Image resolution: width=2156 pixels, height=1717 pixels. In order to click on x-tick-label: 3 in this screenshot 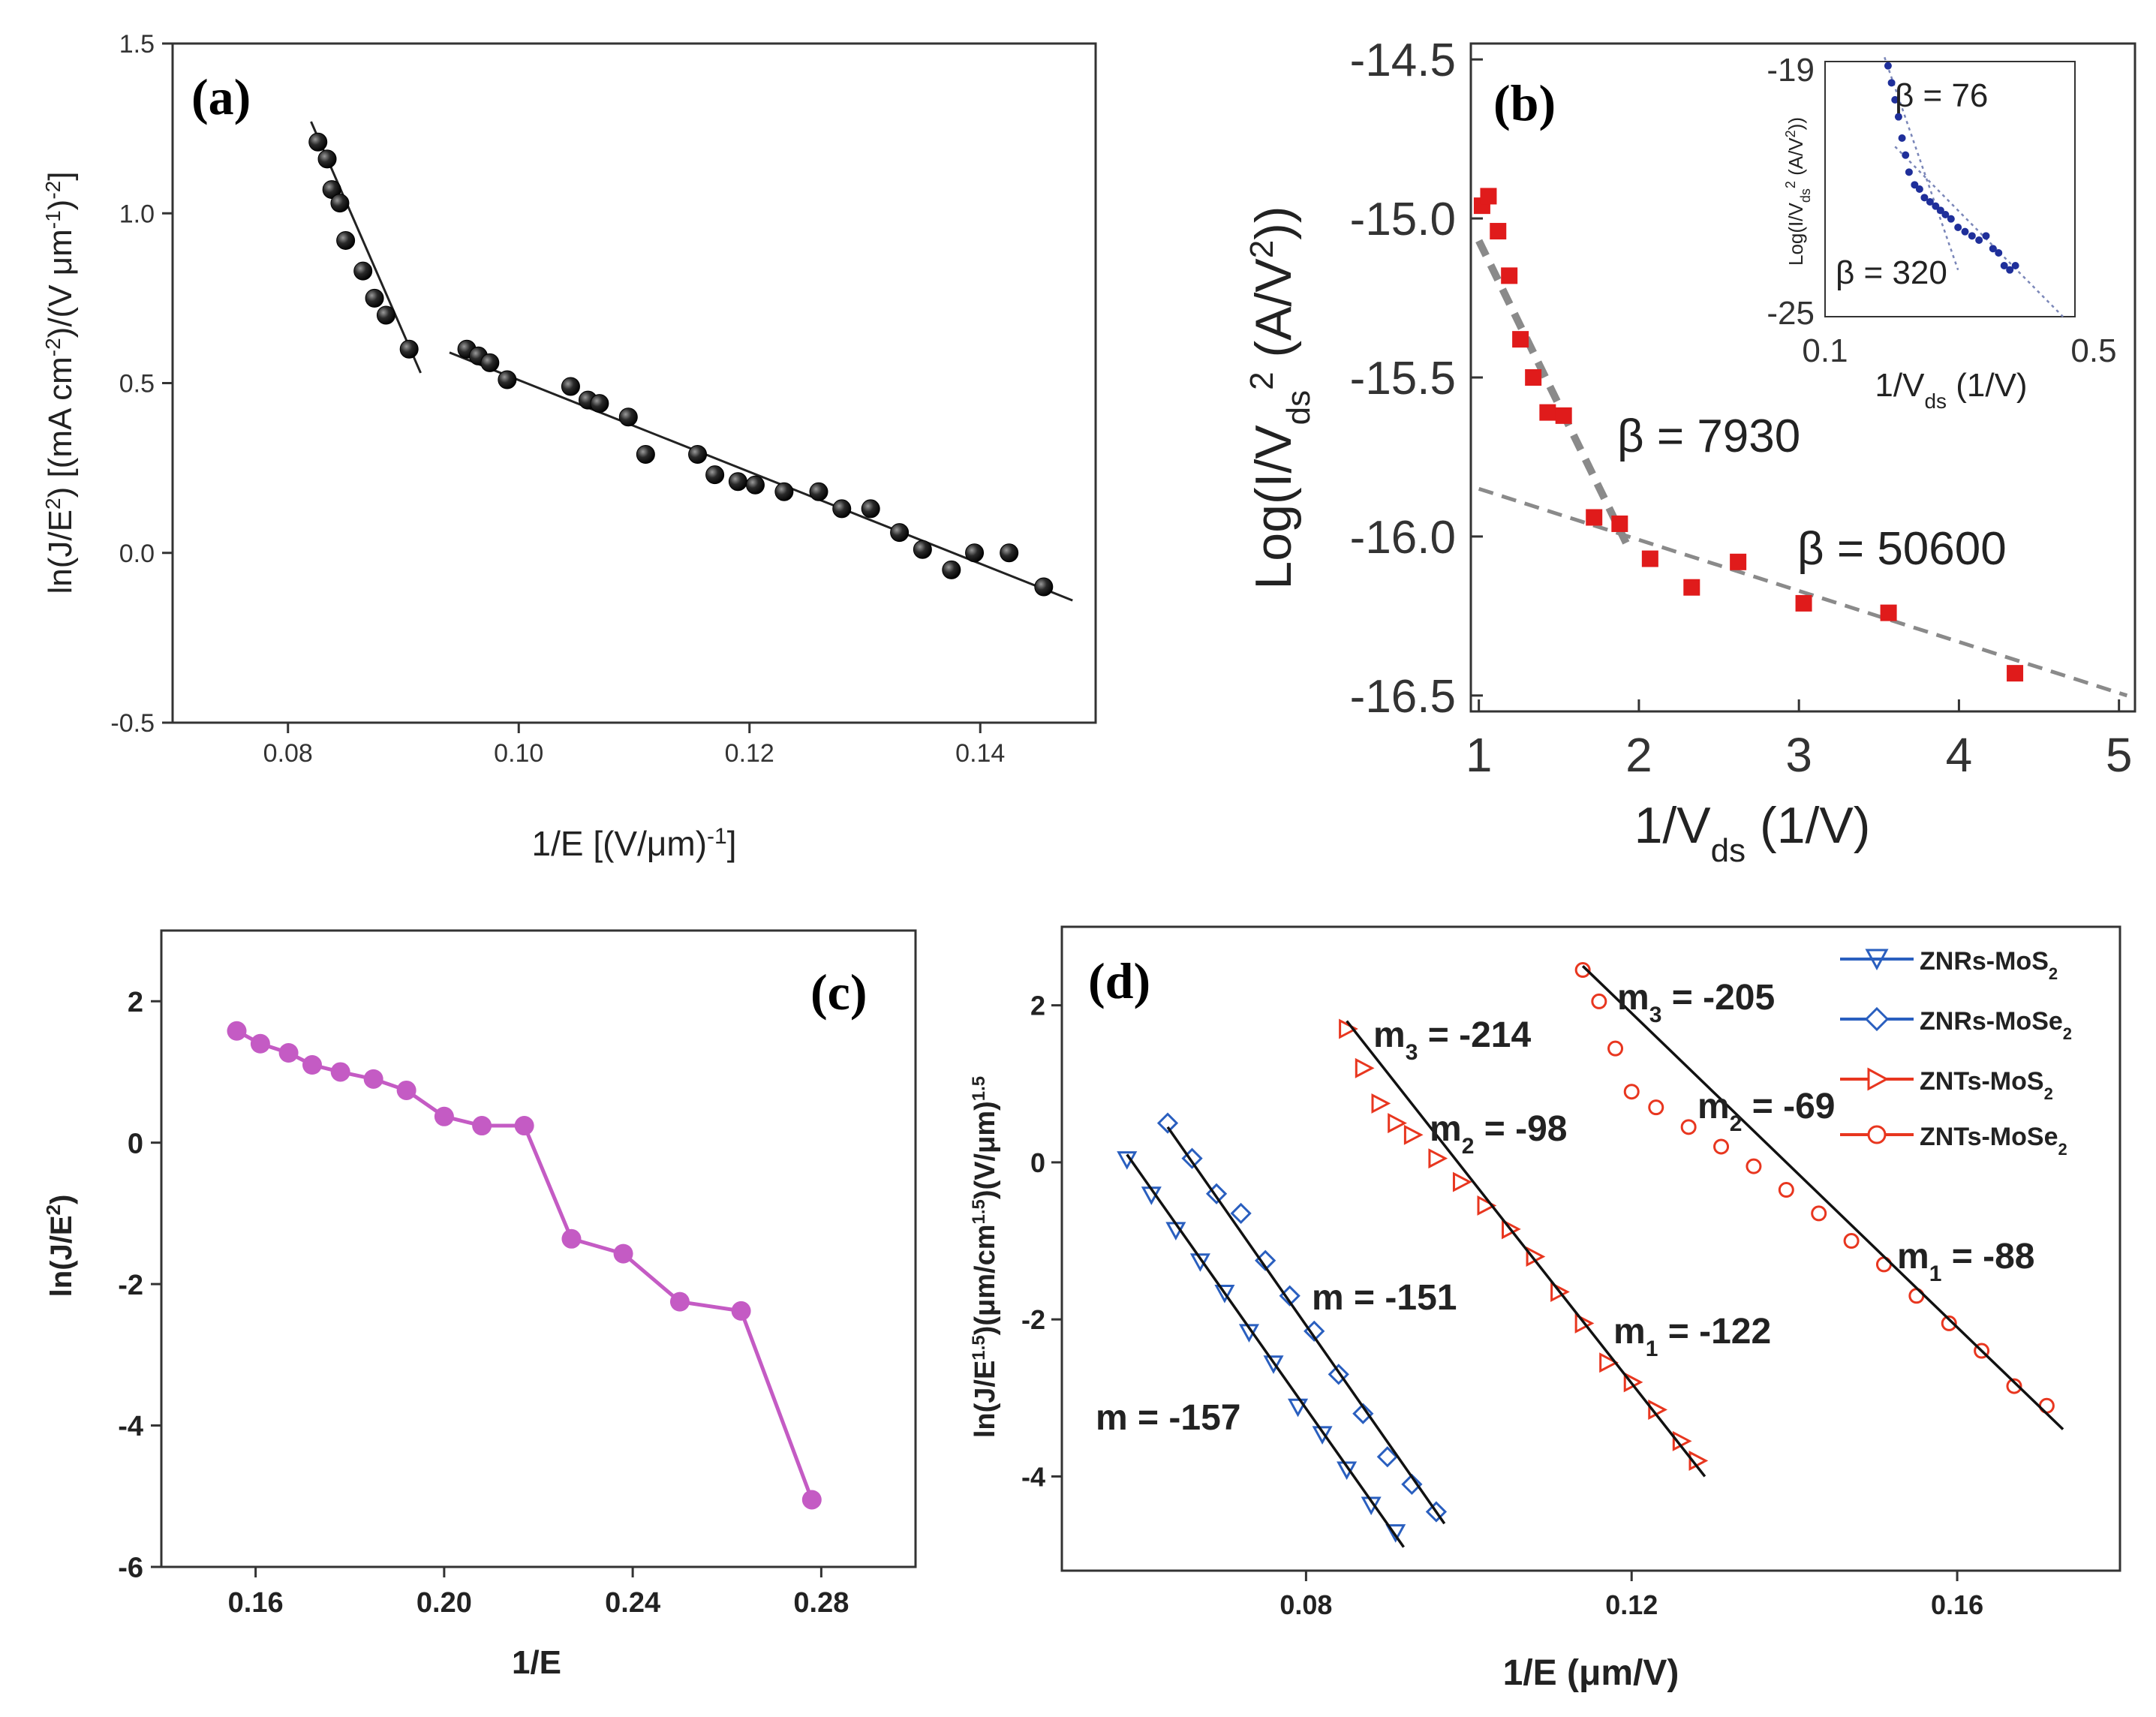, I will do `click(1798, 755)`.